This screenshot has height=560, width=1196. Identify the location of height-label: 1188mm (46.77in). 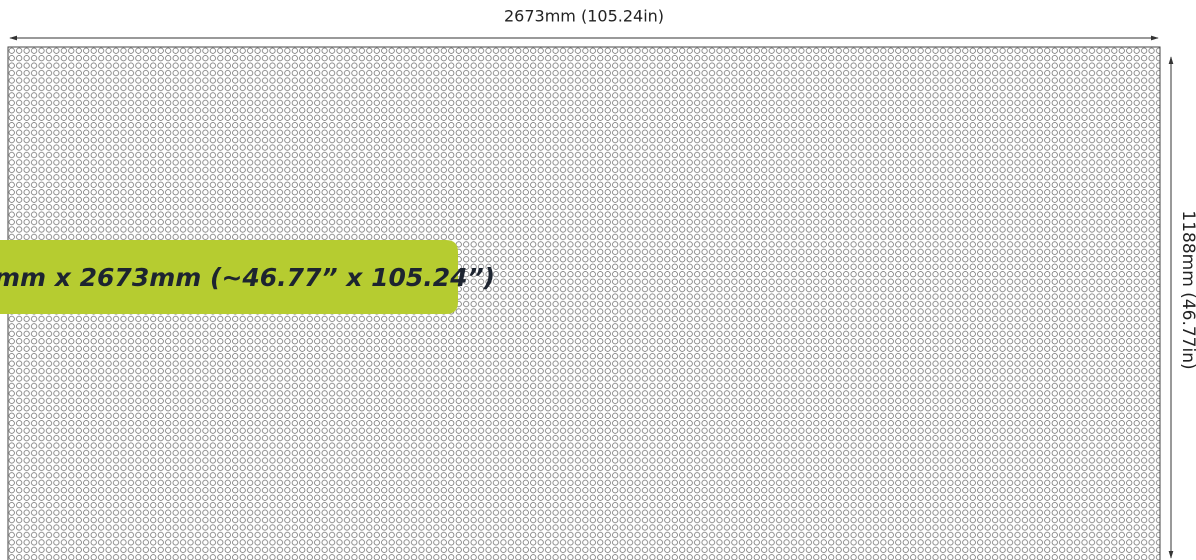
(1187, 289).